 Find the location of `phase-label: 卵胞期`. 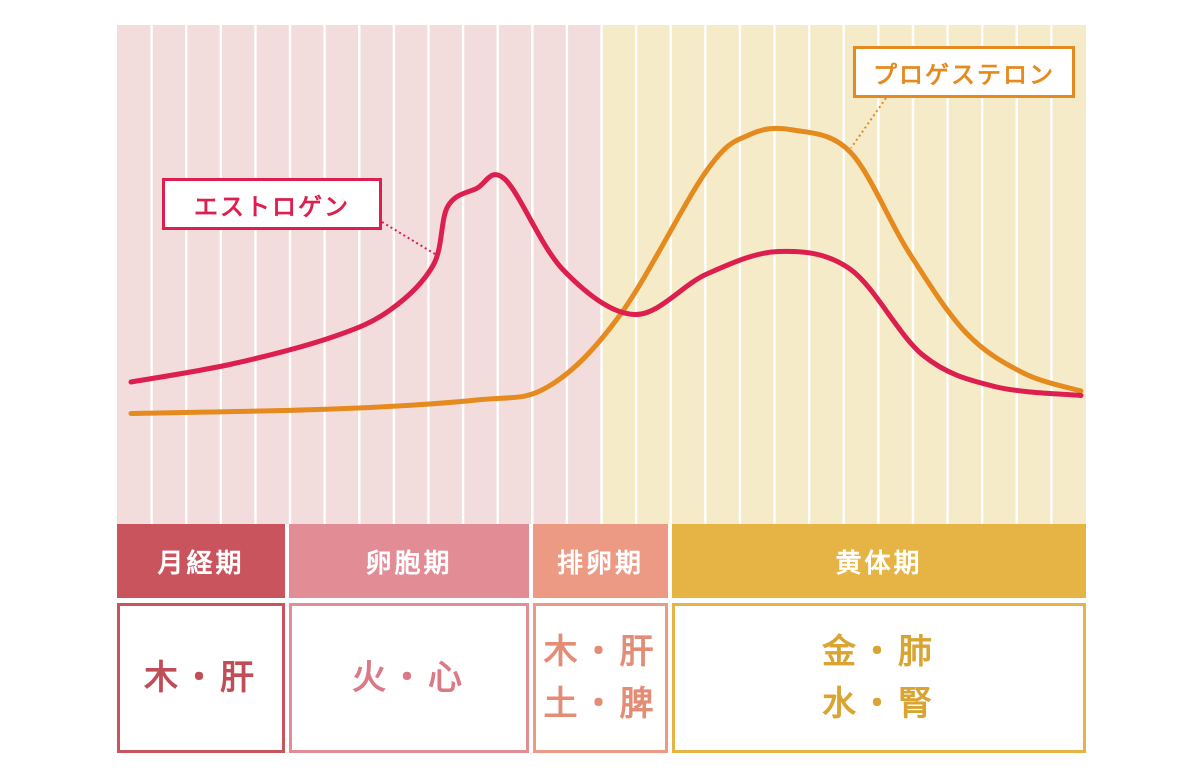

phase-label: 卵胞期 is located at coordinates (409, 563).